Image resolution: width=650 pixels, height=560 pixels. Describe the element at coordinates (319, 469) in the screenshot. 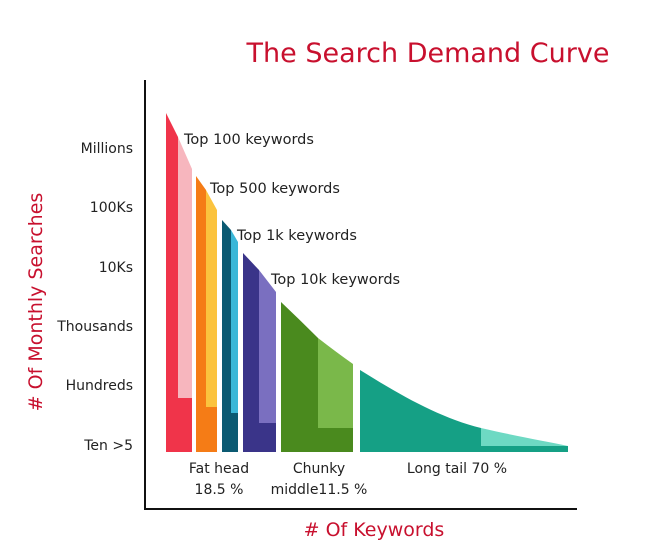

I see `category-label-chunky-middle: Chunky` at that location.